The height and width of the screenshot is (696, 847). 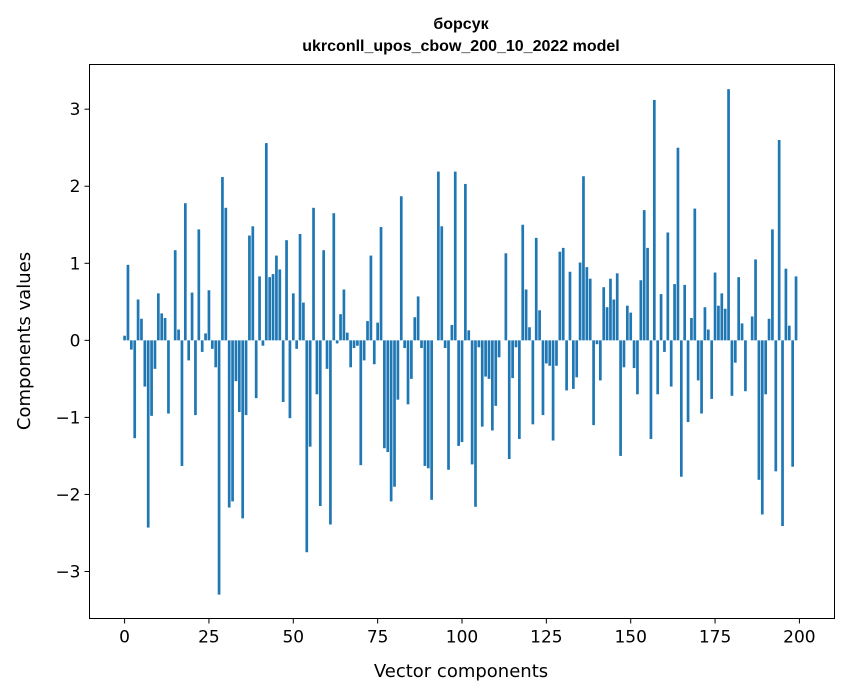 What do you see at coordinates (715, 638) in the screenshot?
I see `x-tick-label: 175` at bounding box center [715, 638].